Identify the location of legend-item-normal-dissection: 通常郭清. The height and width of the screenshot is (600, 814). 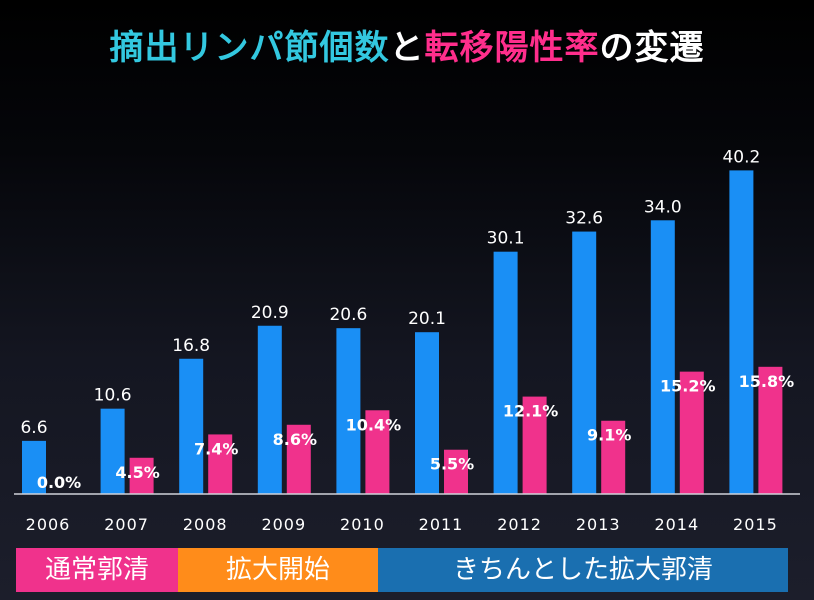
(97, 570).